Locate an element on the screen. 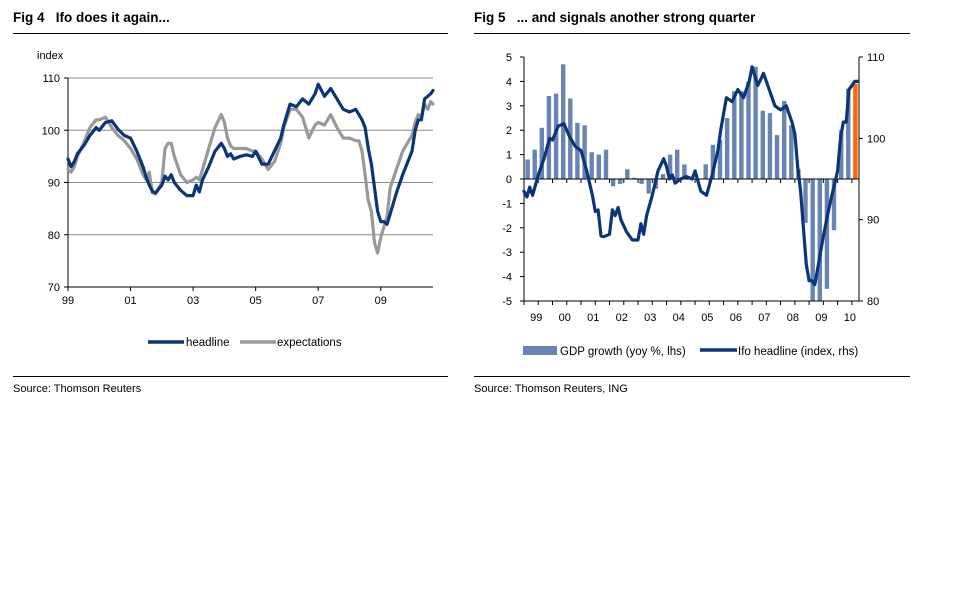 The width and height of the screenshot is (964, 614). fig5-x-tick-label: 10 is located at coordinates (850, 318).